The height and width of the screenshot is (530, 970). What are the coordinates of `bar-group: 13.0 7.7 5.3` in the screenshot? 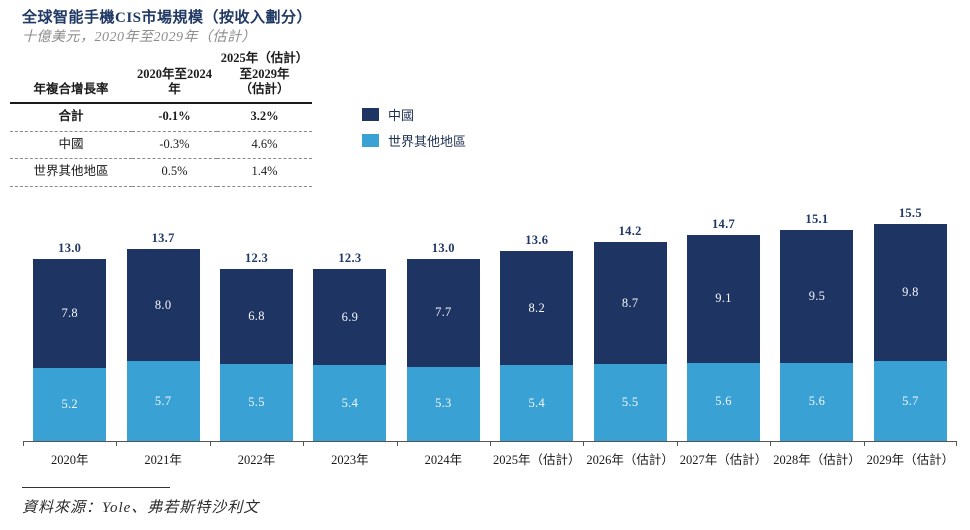 It's located at (443, 318).